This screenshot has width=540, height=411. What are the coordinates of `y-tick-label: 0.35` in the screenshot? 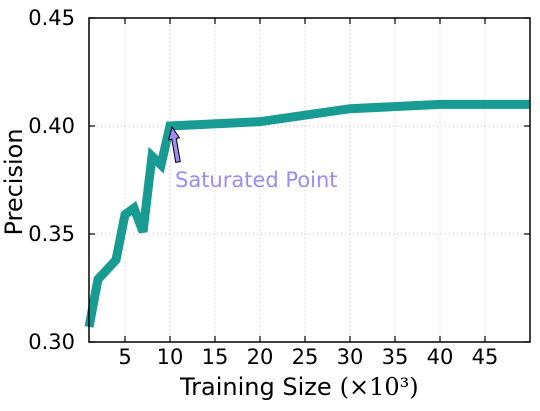 It's located at (51, 234).